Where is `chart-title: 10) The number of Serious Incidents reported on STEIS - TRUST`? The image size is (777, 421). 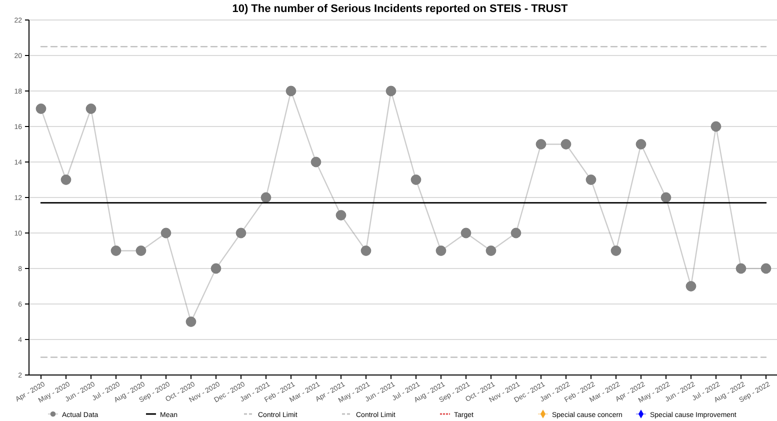
chart-title: 10) The number of Serious Incidents reported on STEIS - TRUST is located at coordinates (400, 9).